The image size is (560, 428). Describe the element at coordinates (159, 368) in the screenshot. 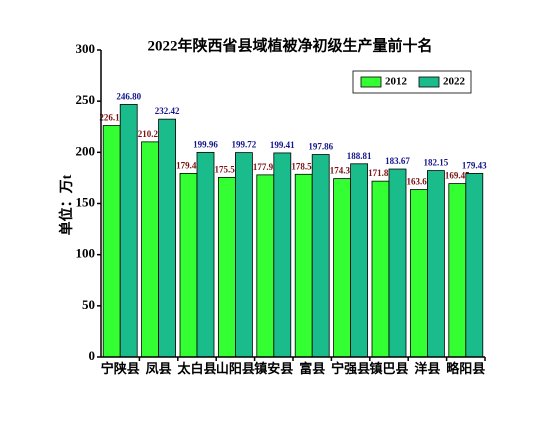

I see `x-tick-label: 凤县` at that location.